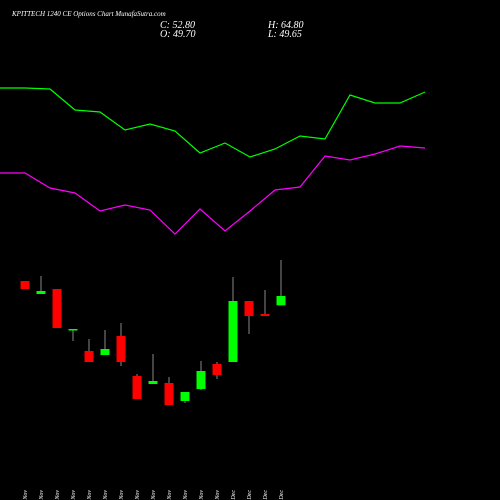  What do you see at coordinates (122, 495) in the screenshot?
I see `x-tick-label: 20 Nov` at bounding box center [122, 495].